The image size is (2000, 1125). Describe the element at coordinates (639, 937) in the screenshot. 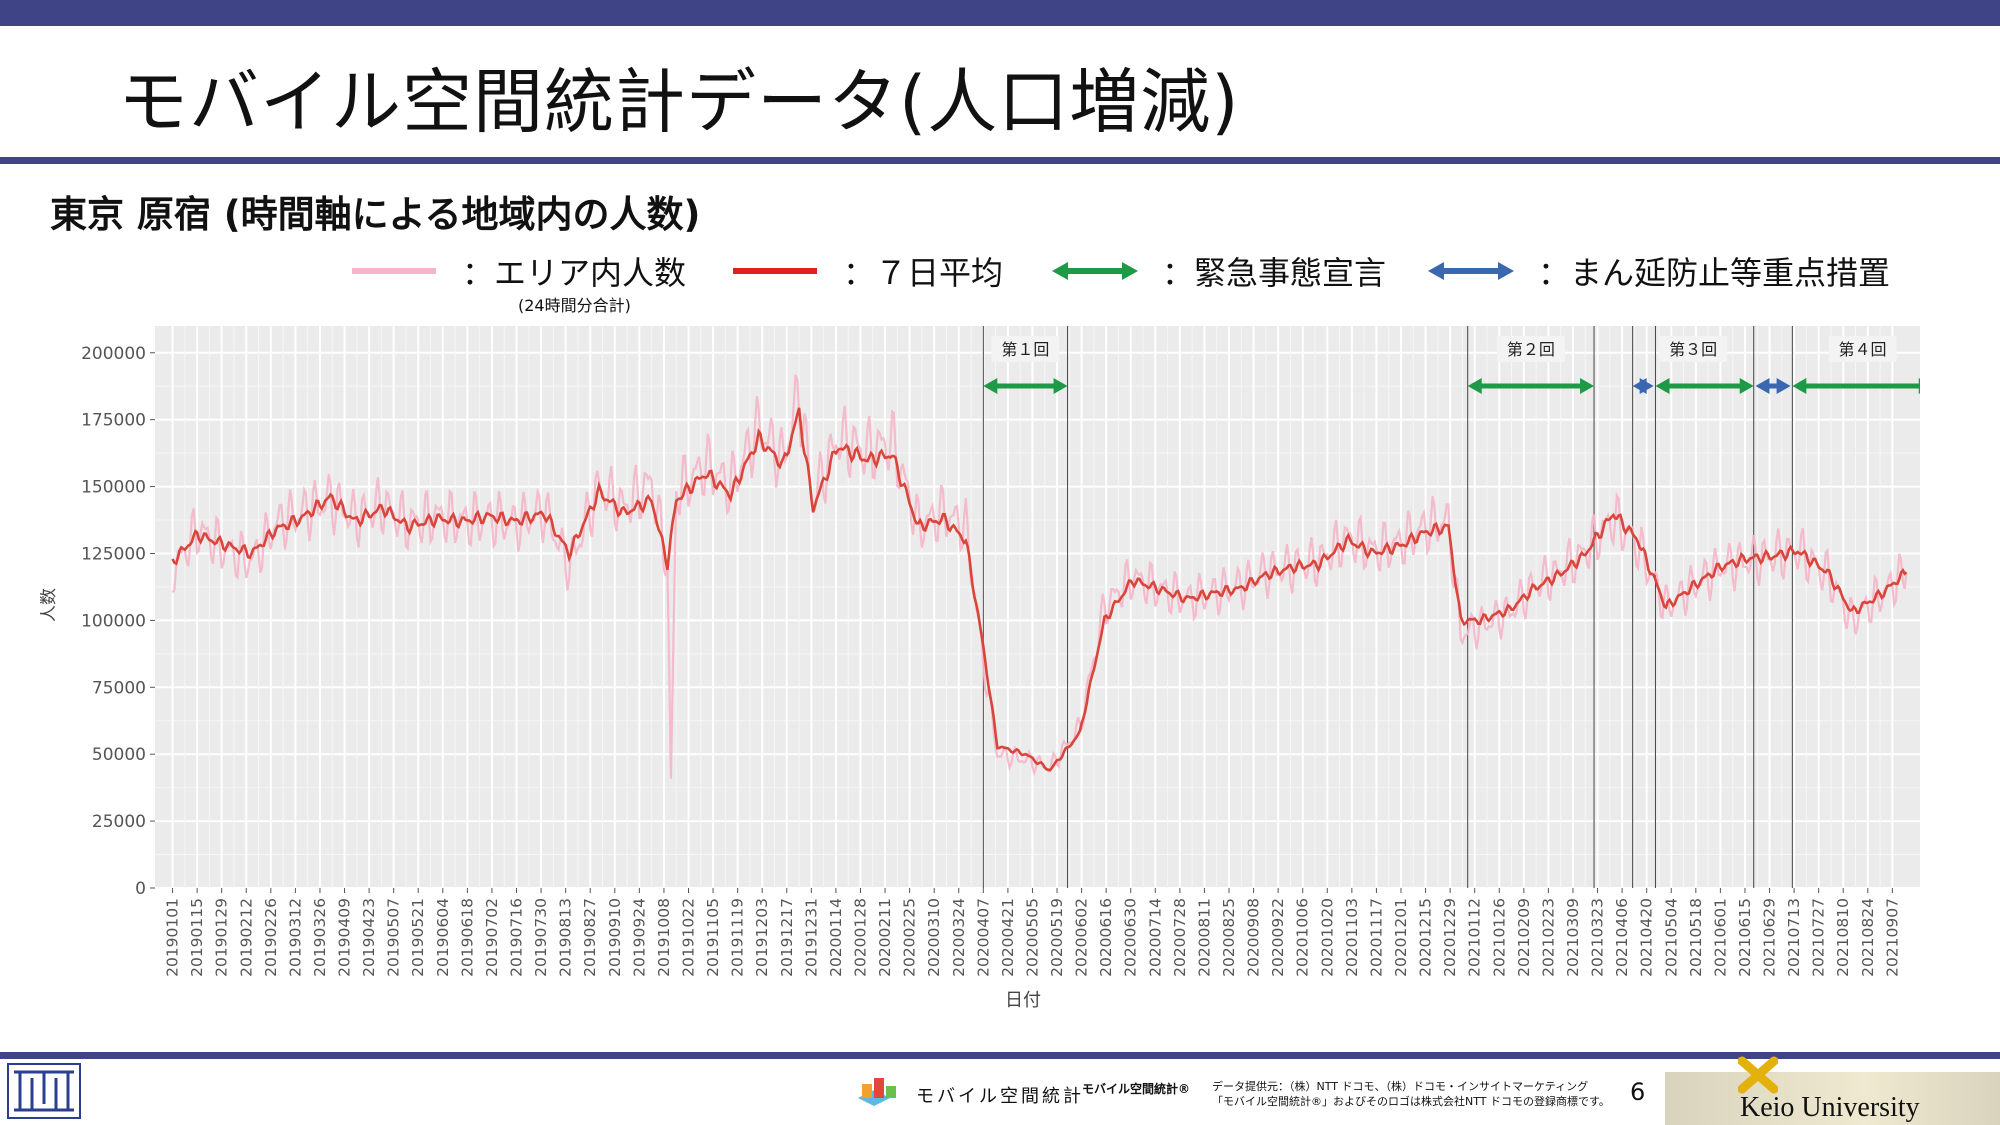

I see `x-tick-label: 20190924` at that location.